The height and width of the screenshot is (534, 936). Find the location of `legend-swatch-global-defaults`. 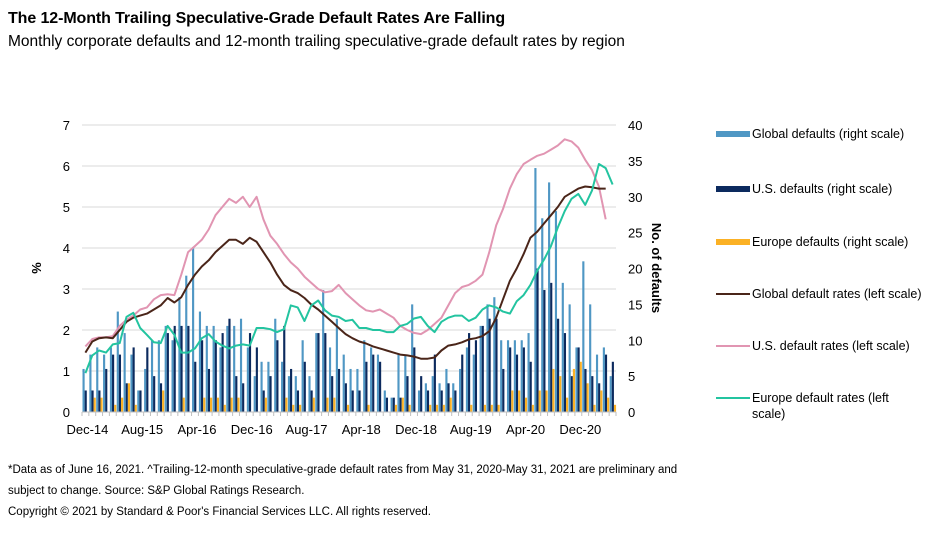

legend-swatch-global-defaults is located at coordinates (733, 134).